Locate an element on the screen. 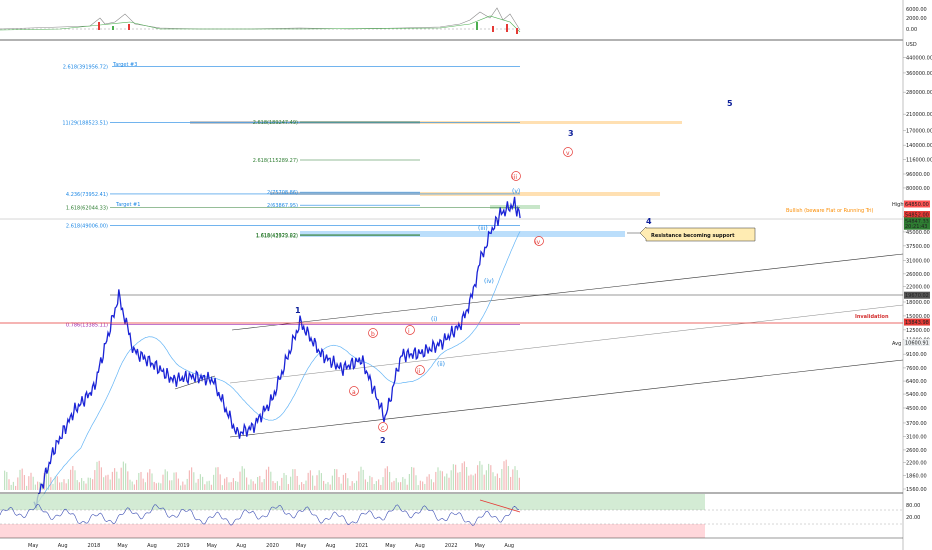 The width and height of the screenshot is (932, 550). price-axis-tick: 15000.00 is located at coordinates (918, 317).